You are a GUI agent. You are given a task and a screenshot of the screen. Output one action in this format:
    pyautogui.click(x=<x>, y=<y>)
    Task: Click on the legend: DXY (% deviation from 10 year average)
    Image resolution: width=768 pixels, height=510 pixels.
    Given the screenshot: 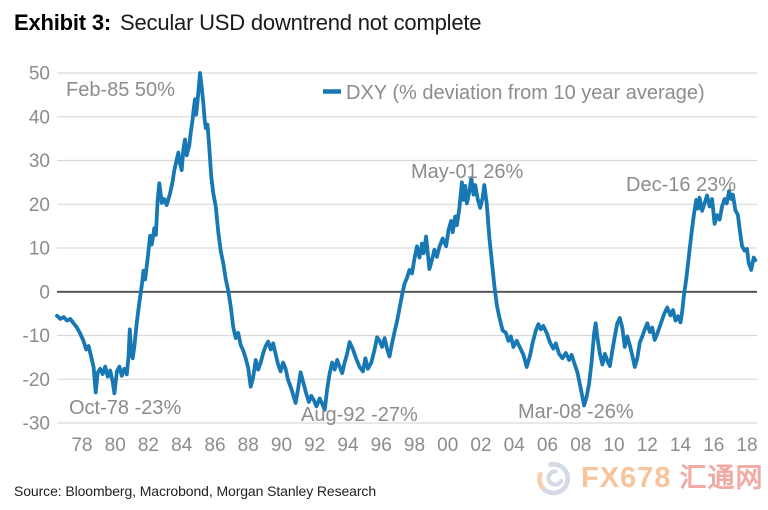 What is the action you would take?
    pyautogui.click(x=514, y=93)
    